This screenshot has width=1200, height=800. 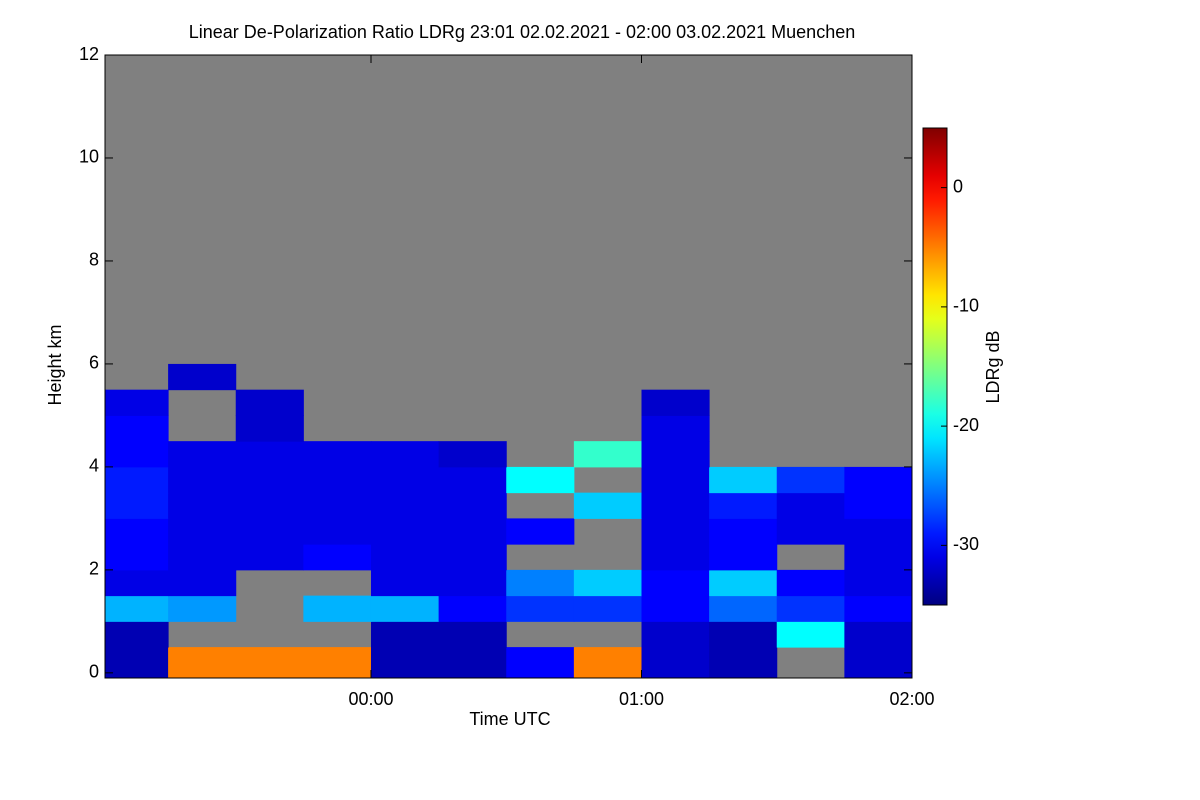 I want to click on colorbar-tick-label: -20, so click(x=966, y=425).